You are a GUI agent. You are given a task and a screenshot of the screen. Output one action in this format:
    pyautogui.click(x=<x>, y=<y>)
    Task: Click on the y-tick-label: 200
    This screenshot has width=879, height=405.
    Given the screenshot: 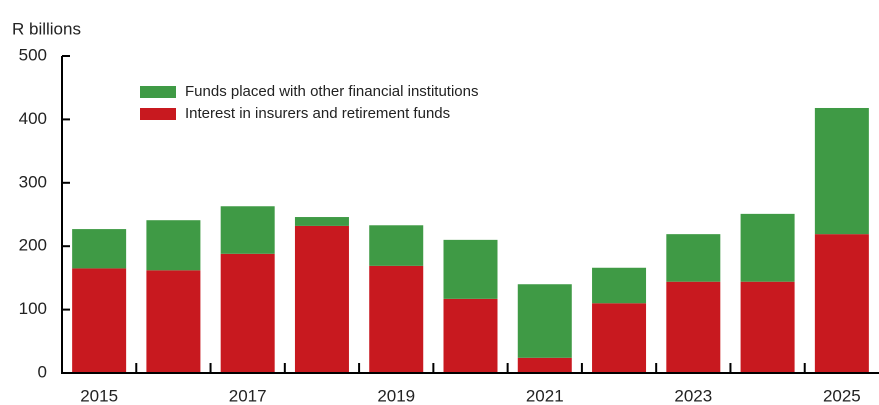 What is the action you would take?
    pyautogui.click(x=33, y=245)
    